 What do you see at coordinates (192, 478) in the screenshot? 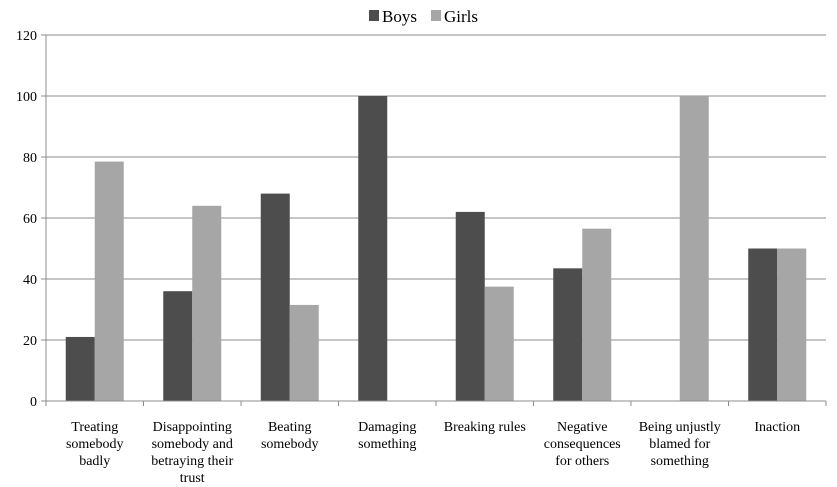
I see `x-category-label-line: trust` at bounding box center [192, 478].